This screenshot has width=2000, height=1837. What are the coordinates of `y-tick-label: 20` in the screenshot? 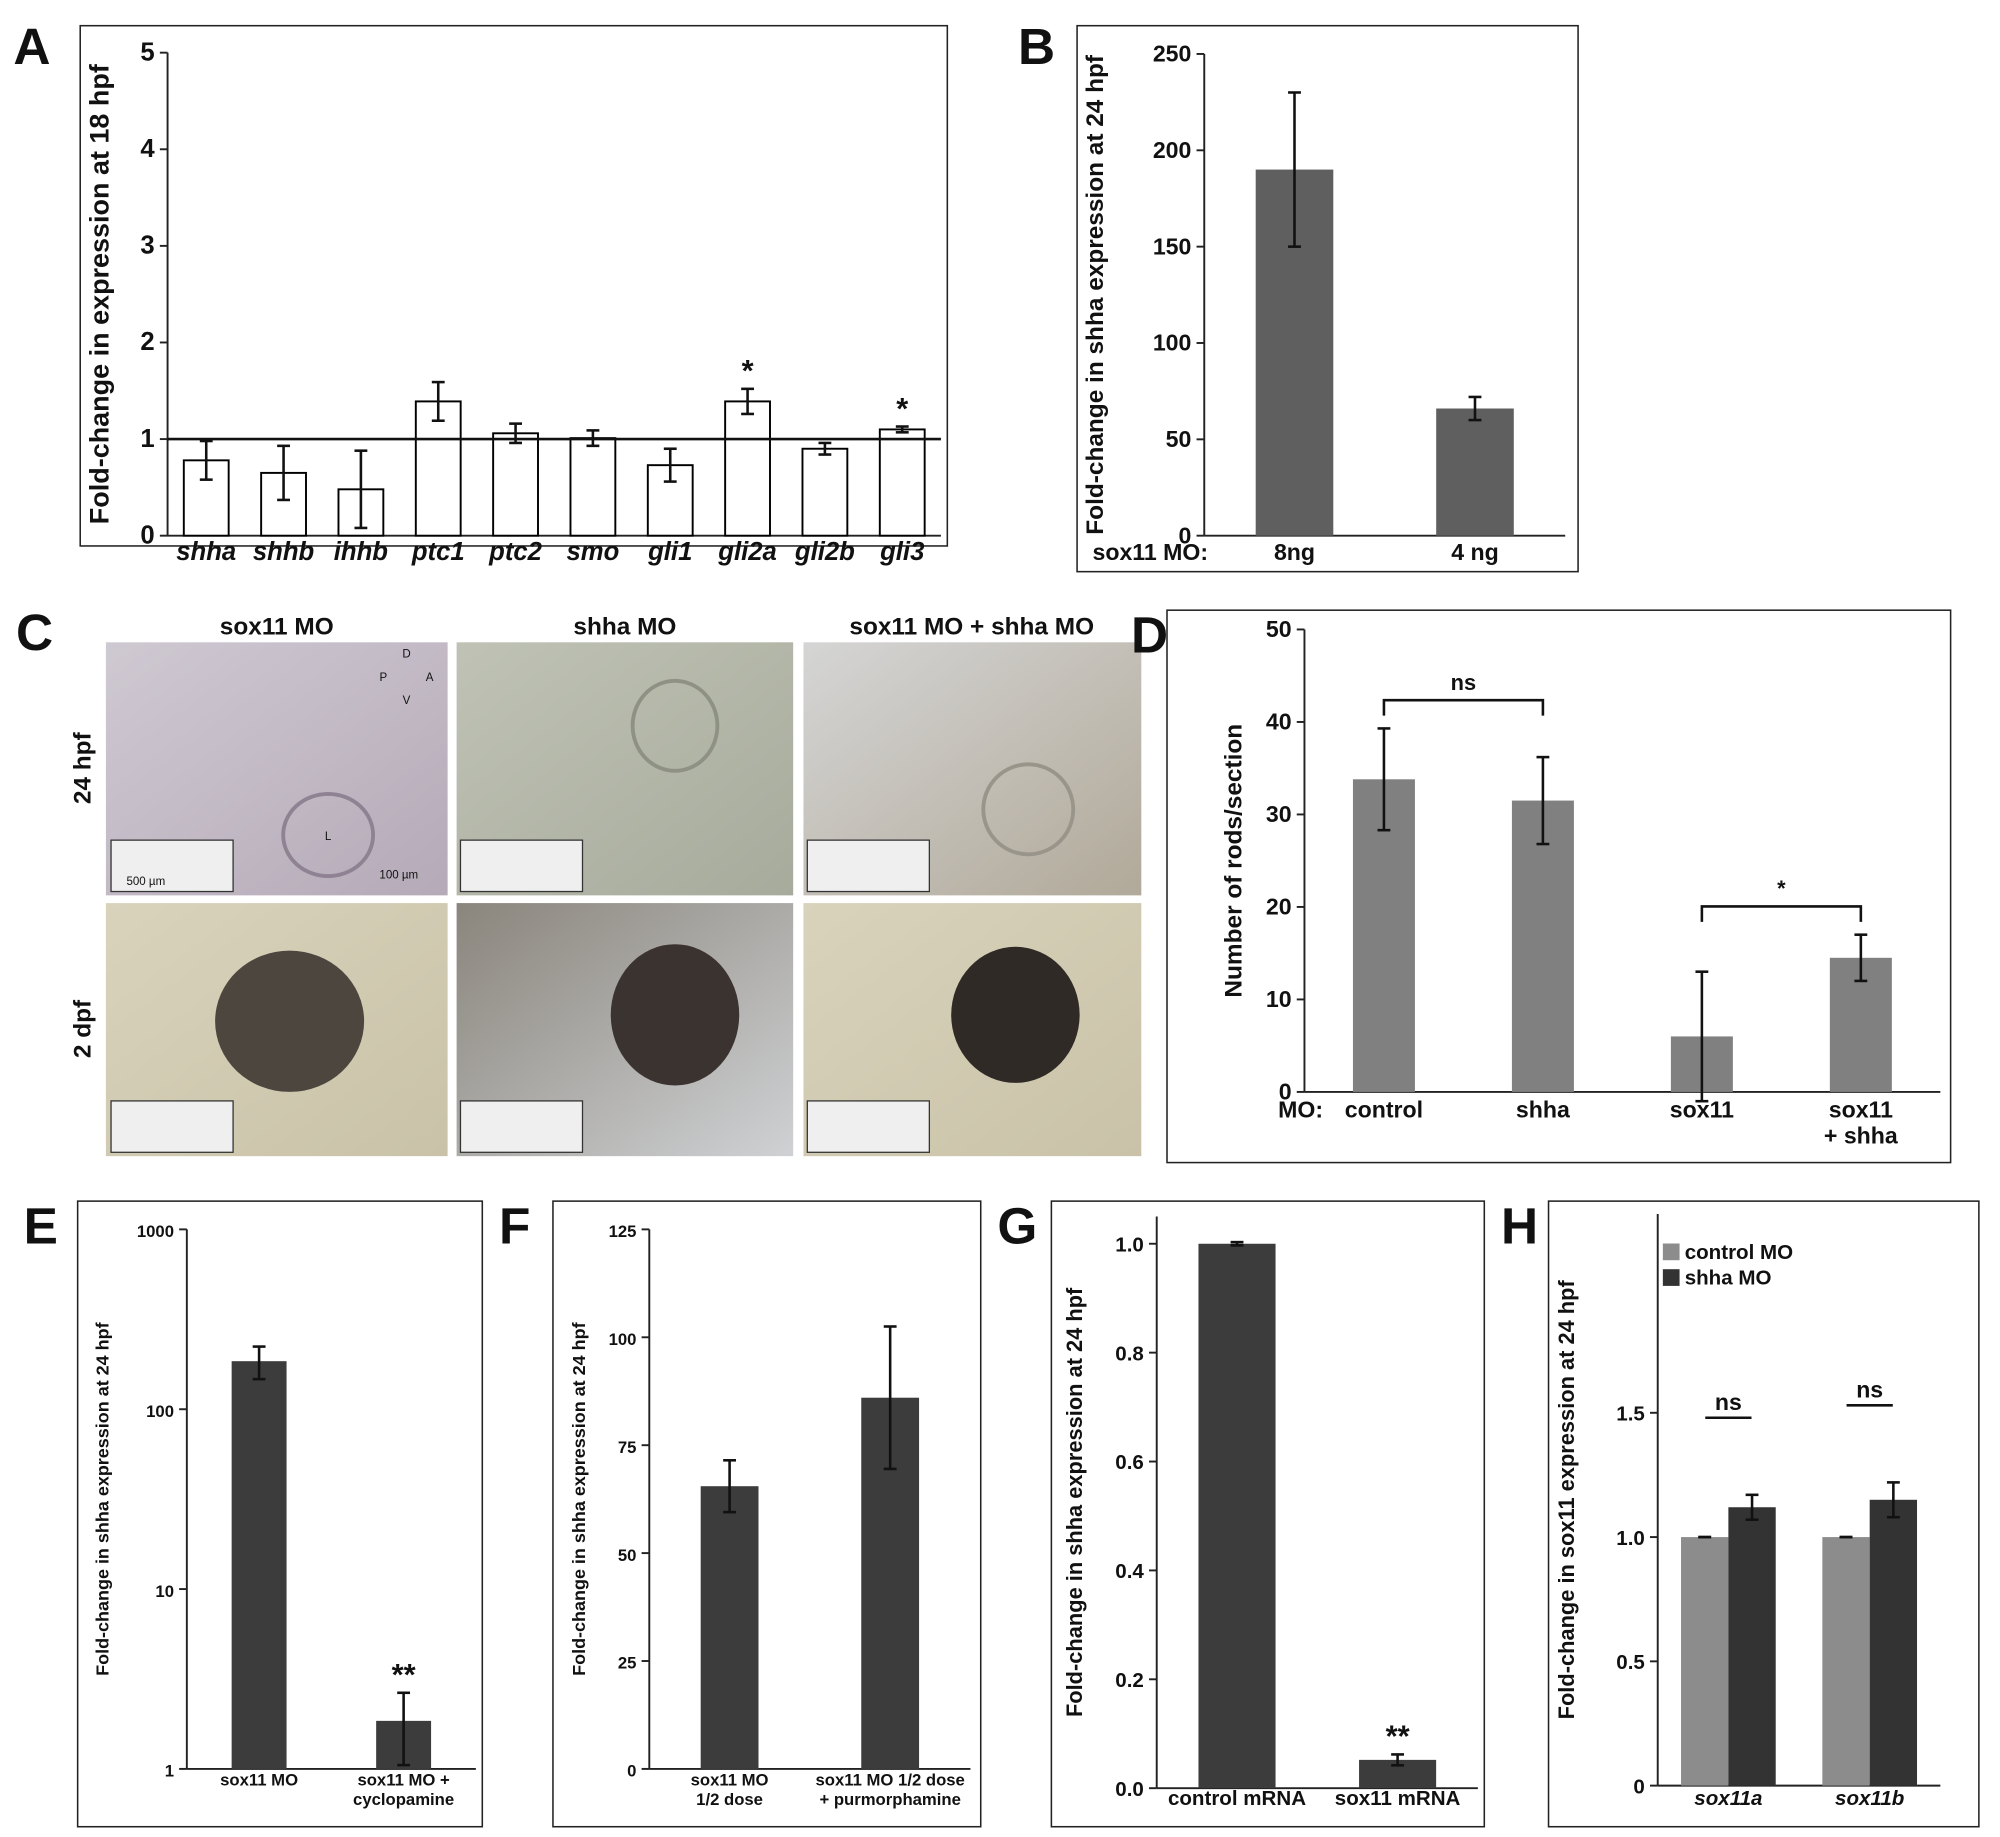 It's located at (1279, 907).